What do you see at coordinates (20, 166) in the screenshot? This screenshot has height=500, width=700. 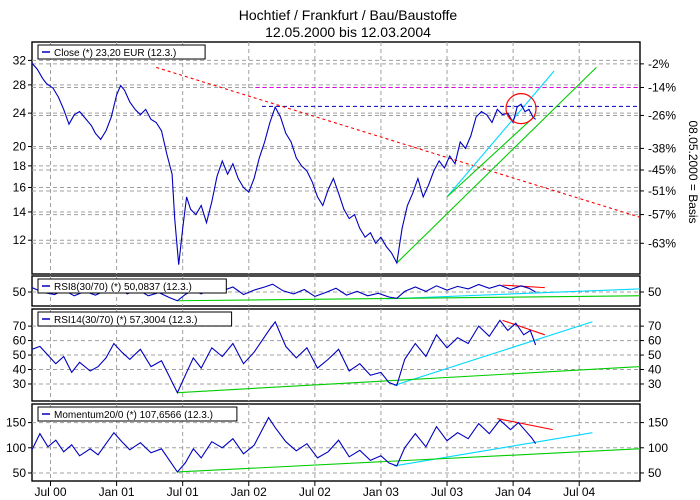 I see `y-tick-label: 18` at bounding box center [20, 166].